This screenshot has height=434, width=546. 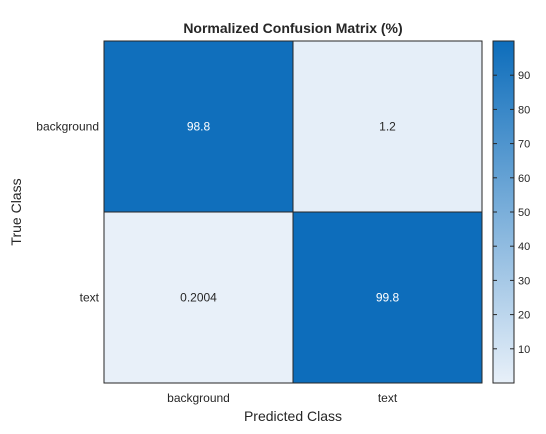 What do you see at coordinates (90, 298) in the screenshot?
I see `y-tick-label-1: text` at bounding box center [90, 298].